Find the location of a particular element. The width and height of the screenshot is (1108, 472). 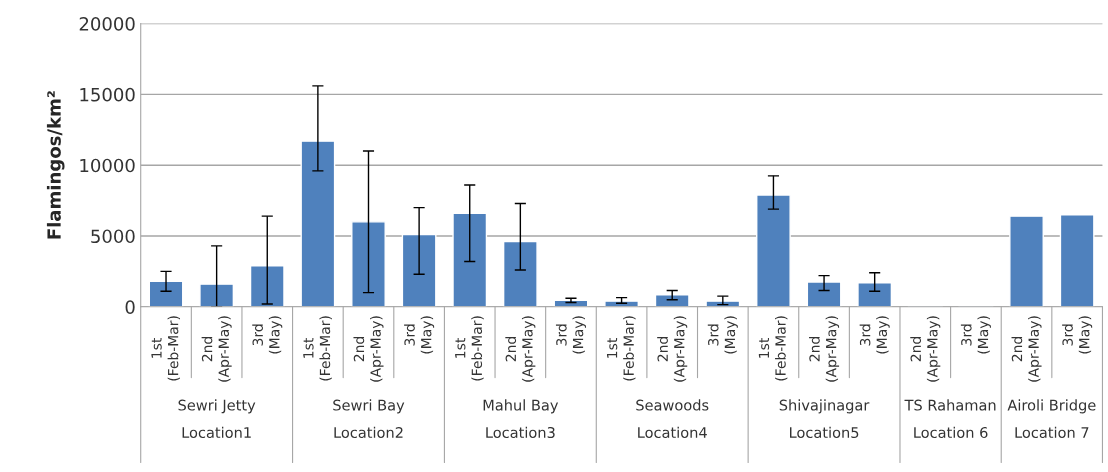

text: Mahul Bay Location3 is located at coordinates (521, 419).